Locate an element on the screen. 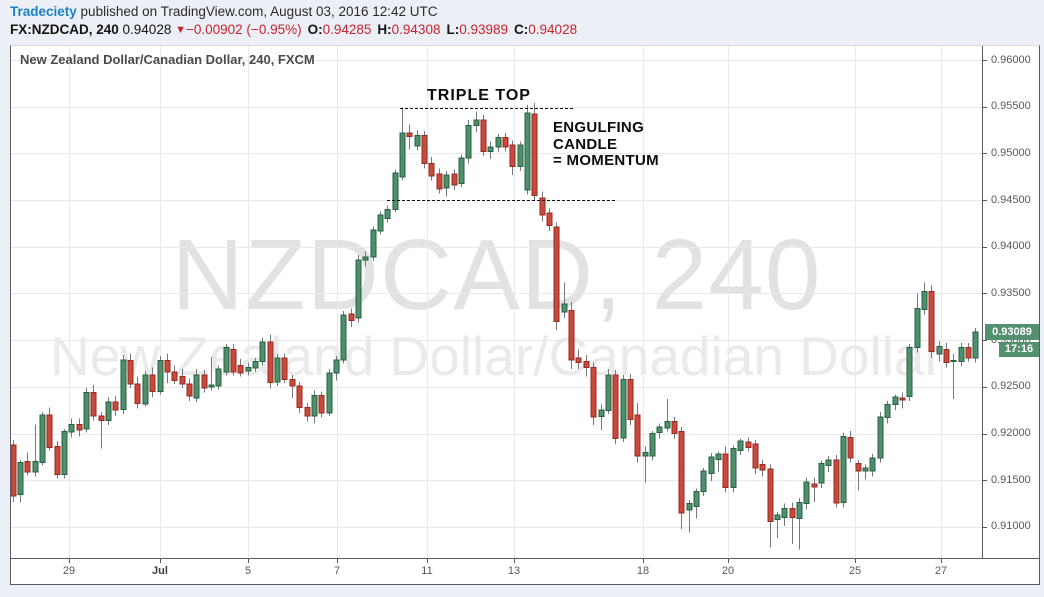 The height and width of the screenshot is (597, 1044). low-value: 0.93989 is located at coordinates (484, 29).